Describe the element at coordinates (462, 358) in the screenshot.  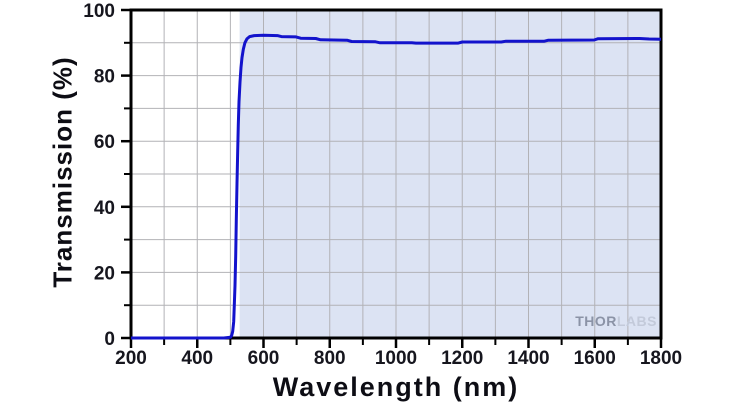
I see `x-tick-label: 1200` at that location.